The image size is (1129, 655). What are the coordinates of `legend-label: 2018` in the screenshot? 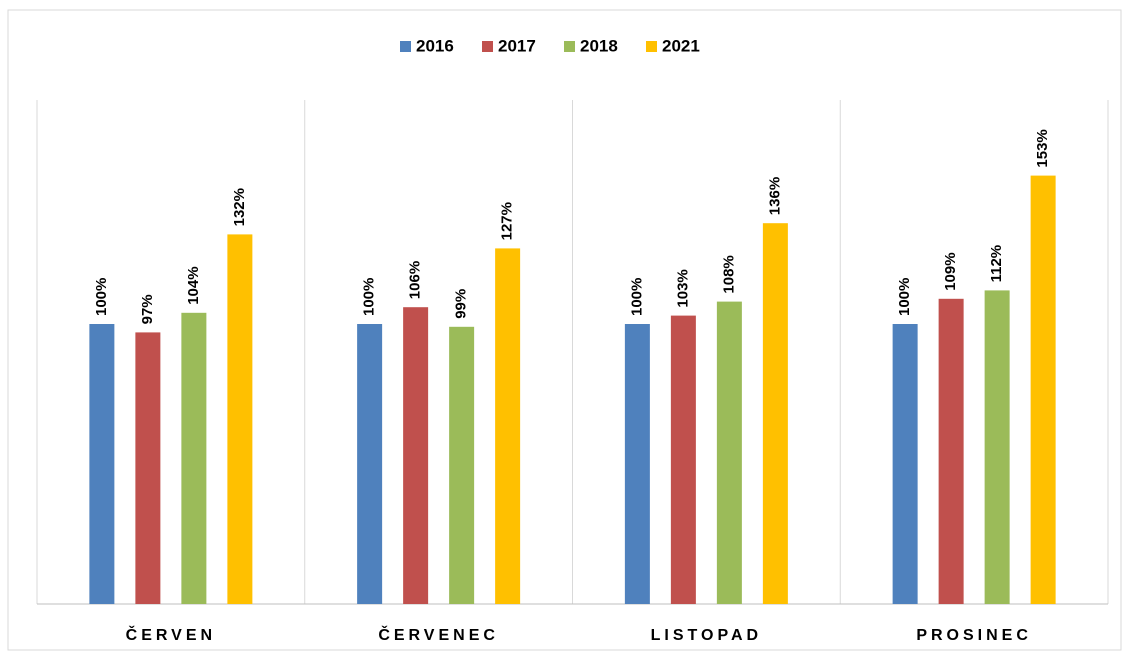 It's located at (599, 45).